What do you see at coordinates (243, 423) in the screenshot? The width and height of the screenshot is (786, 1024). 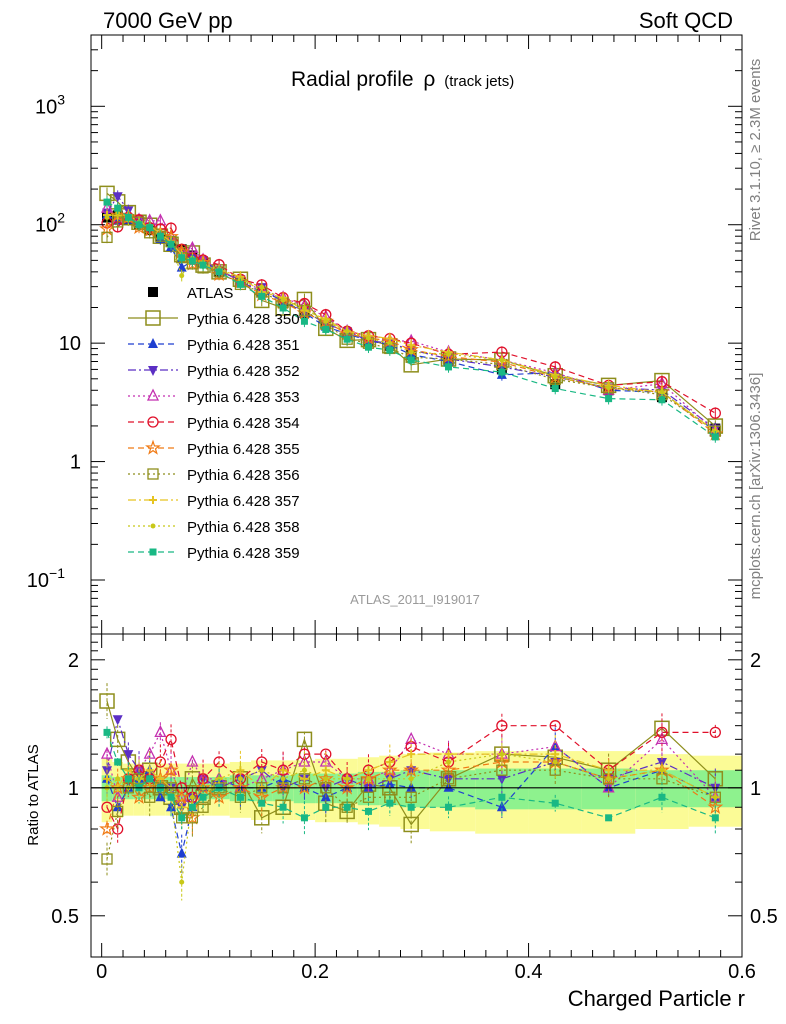 I see `legend-label: Pythia 6.428 354` at bounding box center [243, 423].